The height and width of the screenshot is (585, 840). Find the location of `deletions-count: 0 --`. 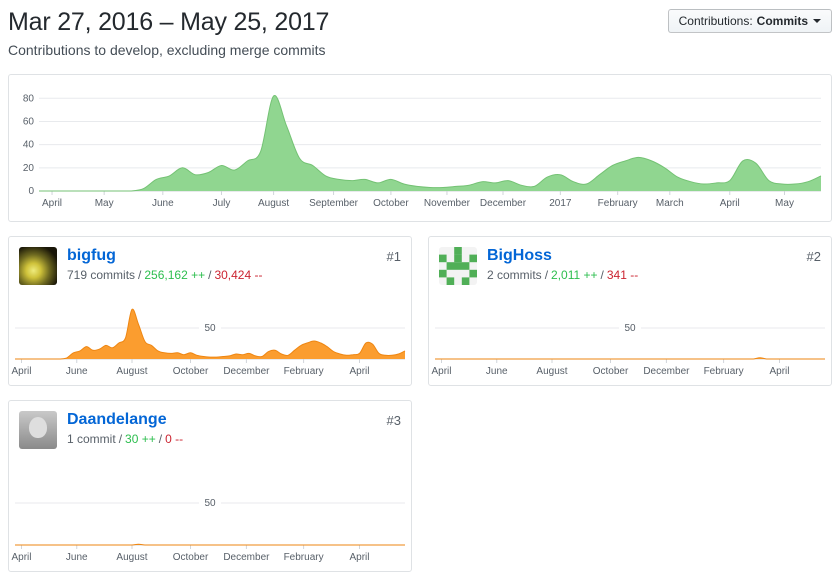

deletions-count: 0 -- is located at coordinates (174, 439).